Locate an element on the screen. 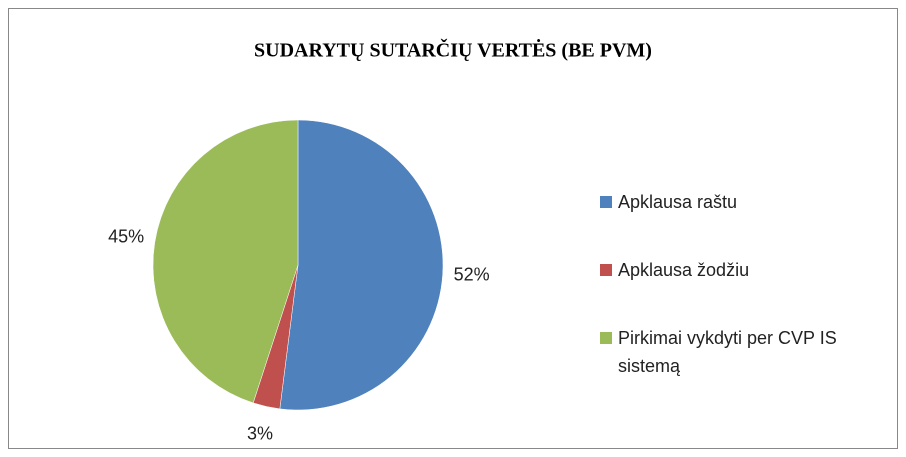 Image resolution: width=906 pixels, height=457 pixels. legend-label: Apklausa raštu is located at coordinates (678, 202).